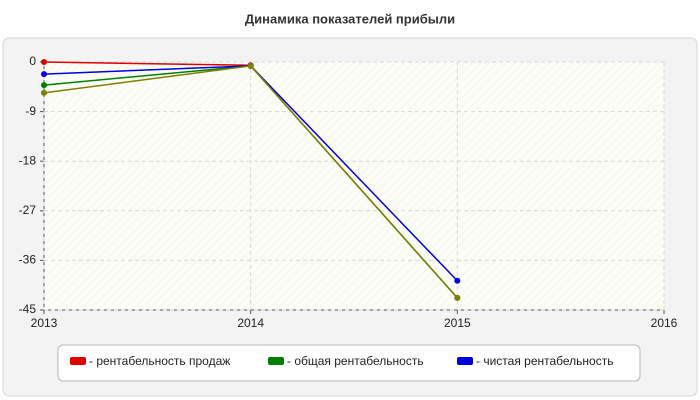  I want to click on x-tick-label: 2016, so click(664, 323).